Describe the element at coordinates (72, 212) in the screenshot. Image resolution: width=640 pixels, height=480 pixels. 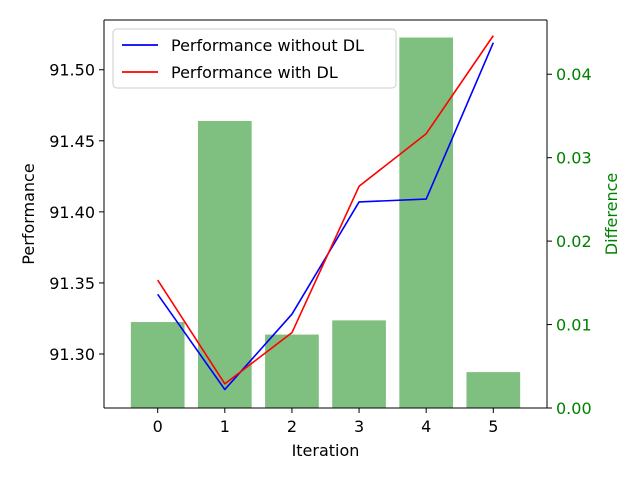
I see `left-tick-label-2: 91.40` at that location.